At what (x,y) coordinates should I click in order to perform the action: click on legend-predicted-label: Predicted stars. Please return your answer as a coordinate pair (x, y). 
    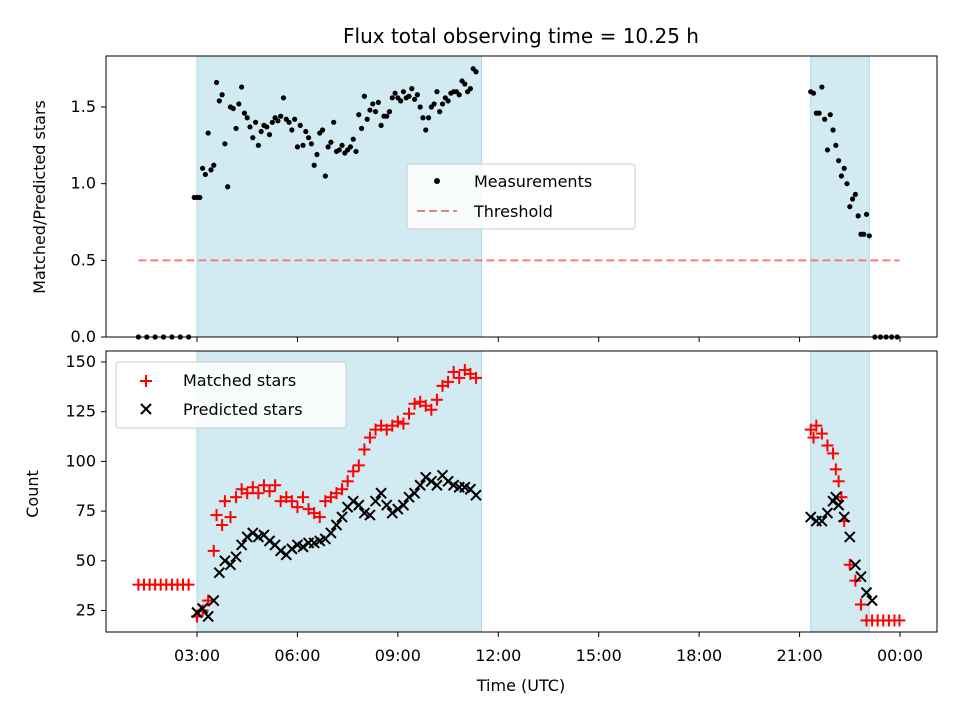
    Looking at the image, I should click on (243, 409).